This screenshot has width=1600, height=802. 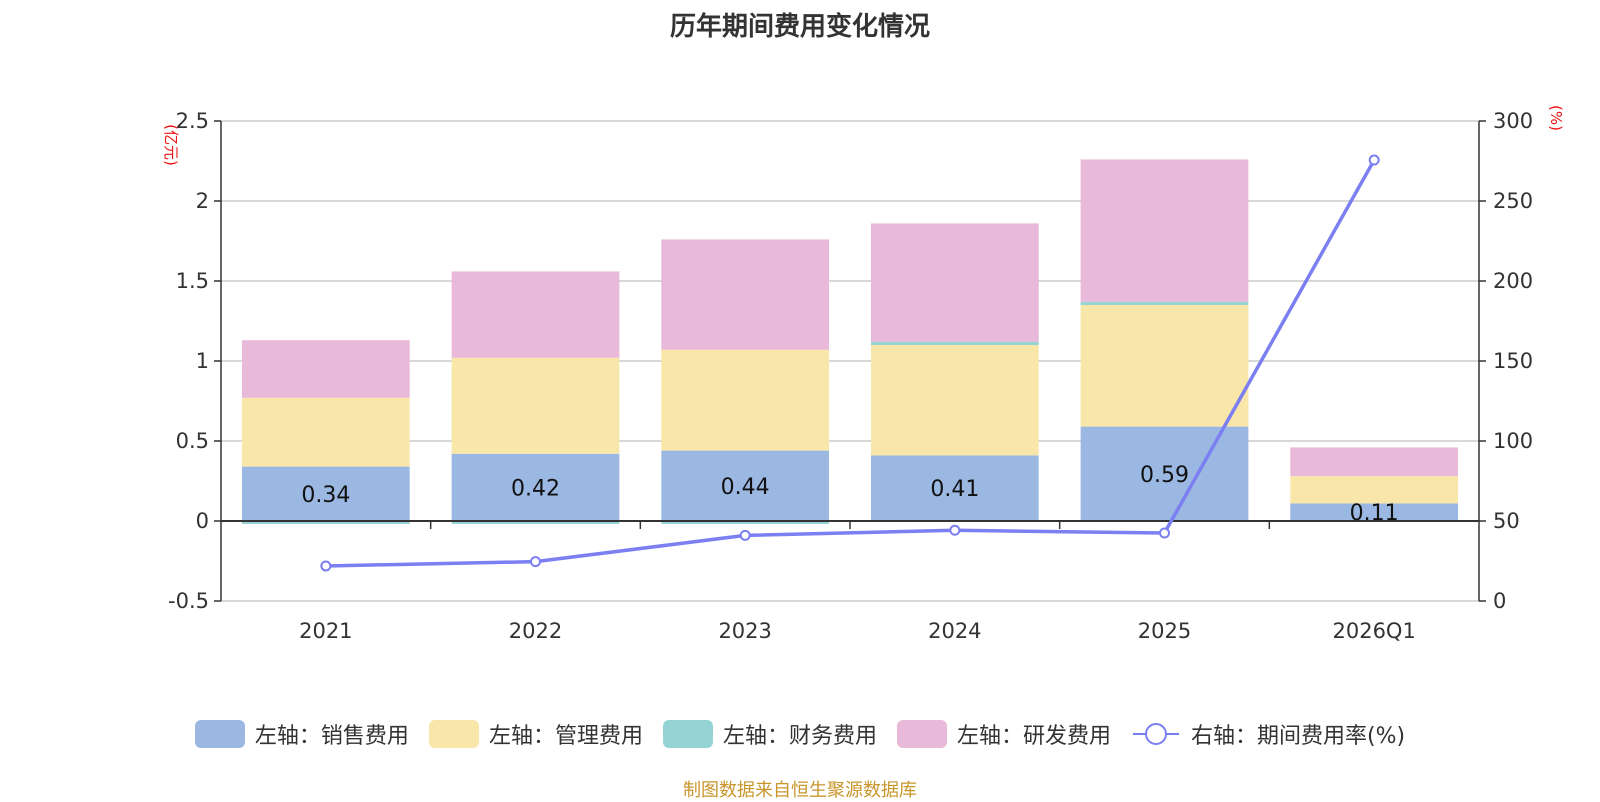 I want to click on legend-label: 左轴：财务费用, so click(x=799, y=736).